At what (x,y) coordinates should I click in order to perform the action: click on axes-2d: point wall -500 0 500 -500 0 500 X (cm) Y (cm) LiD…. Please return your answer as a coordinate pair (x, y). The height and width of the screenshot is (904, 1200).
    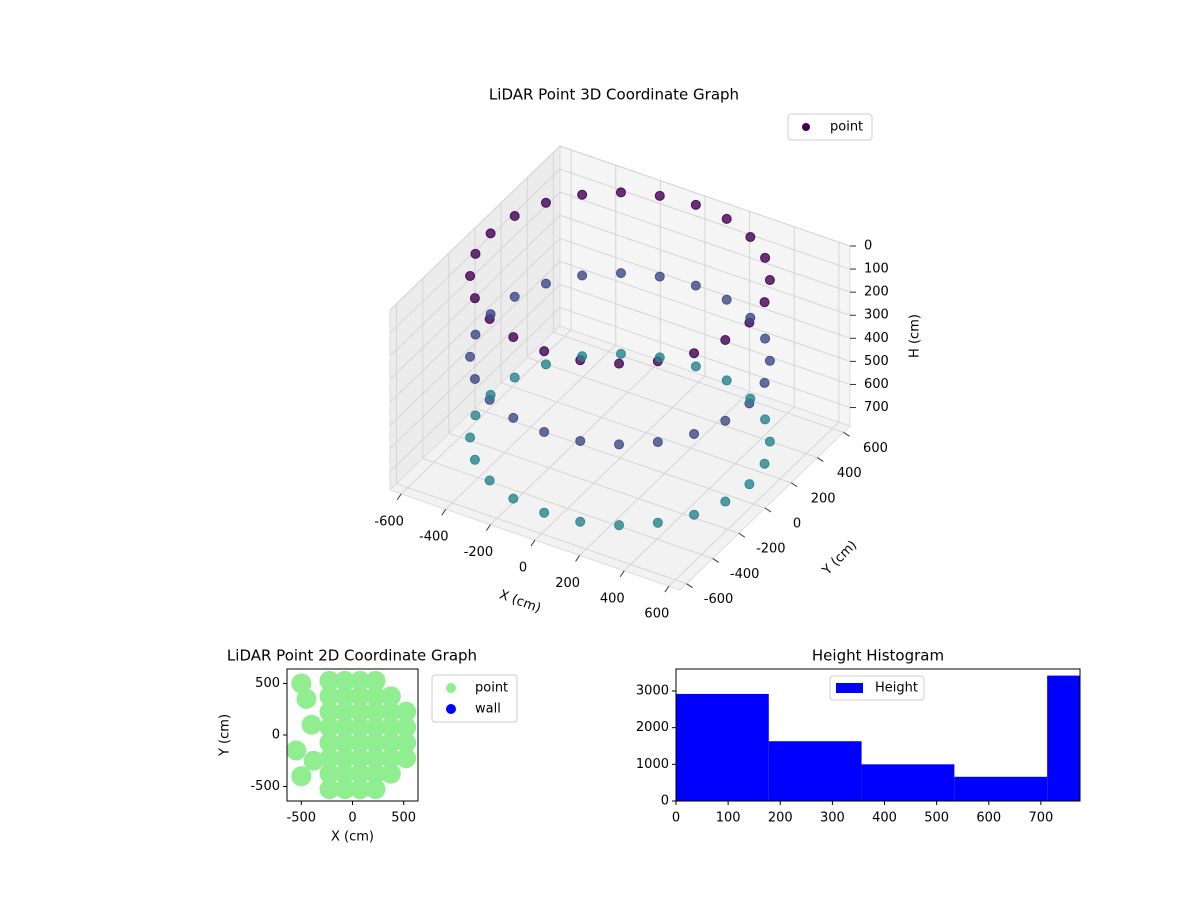
    Looking at the image, I should click on (368, 746).